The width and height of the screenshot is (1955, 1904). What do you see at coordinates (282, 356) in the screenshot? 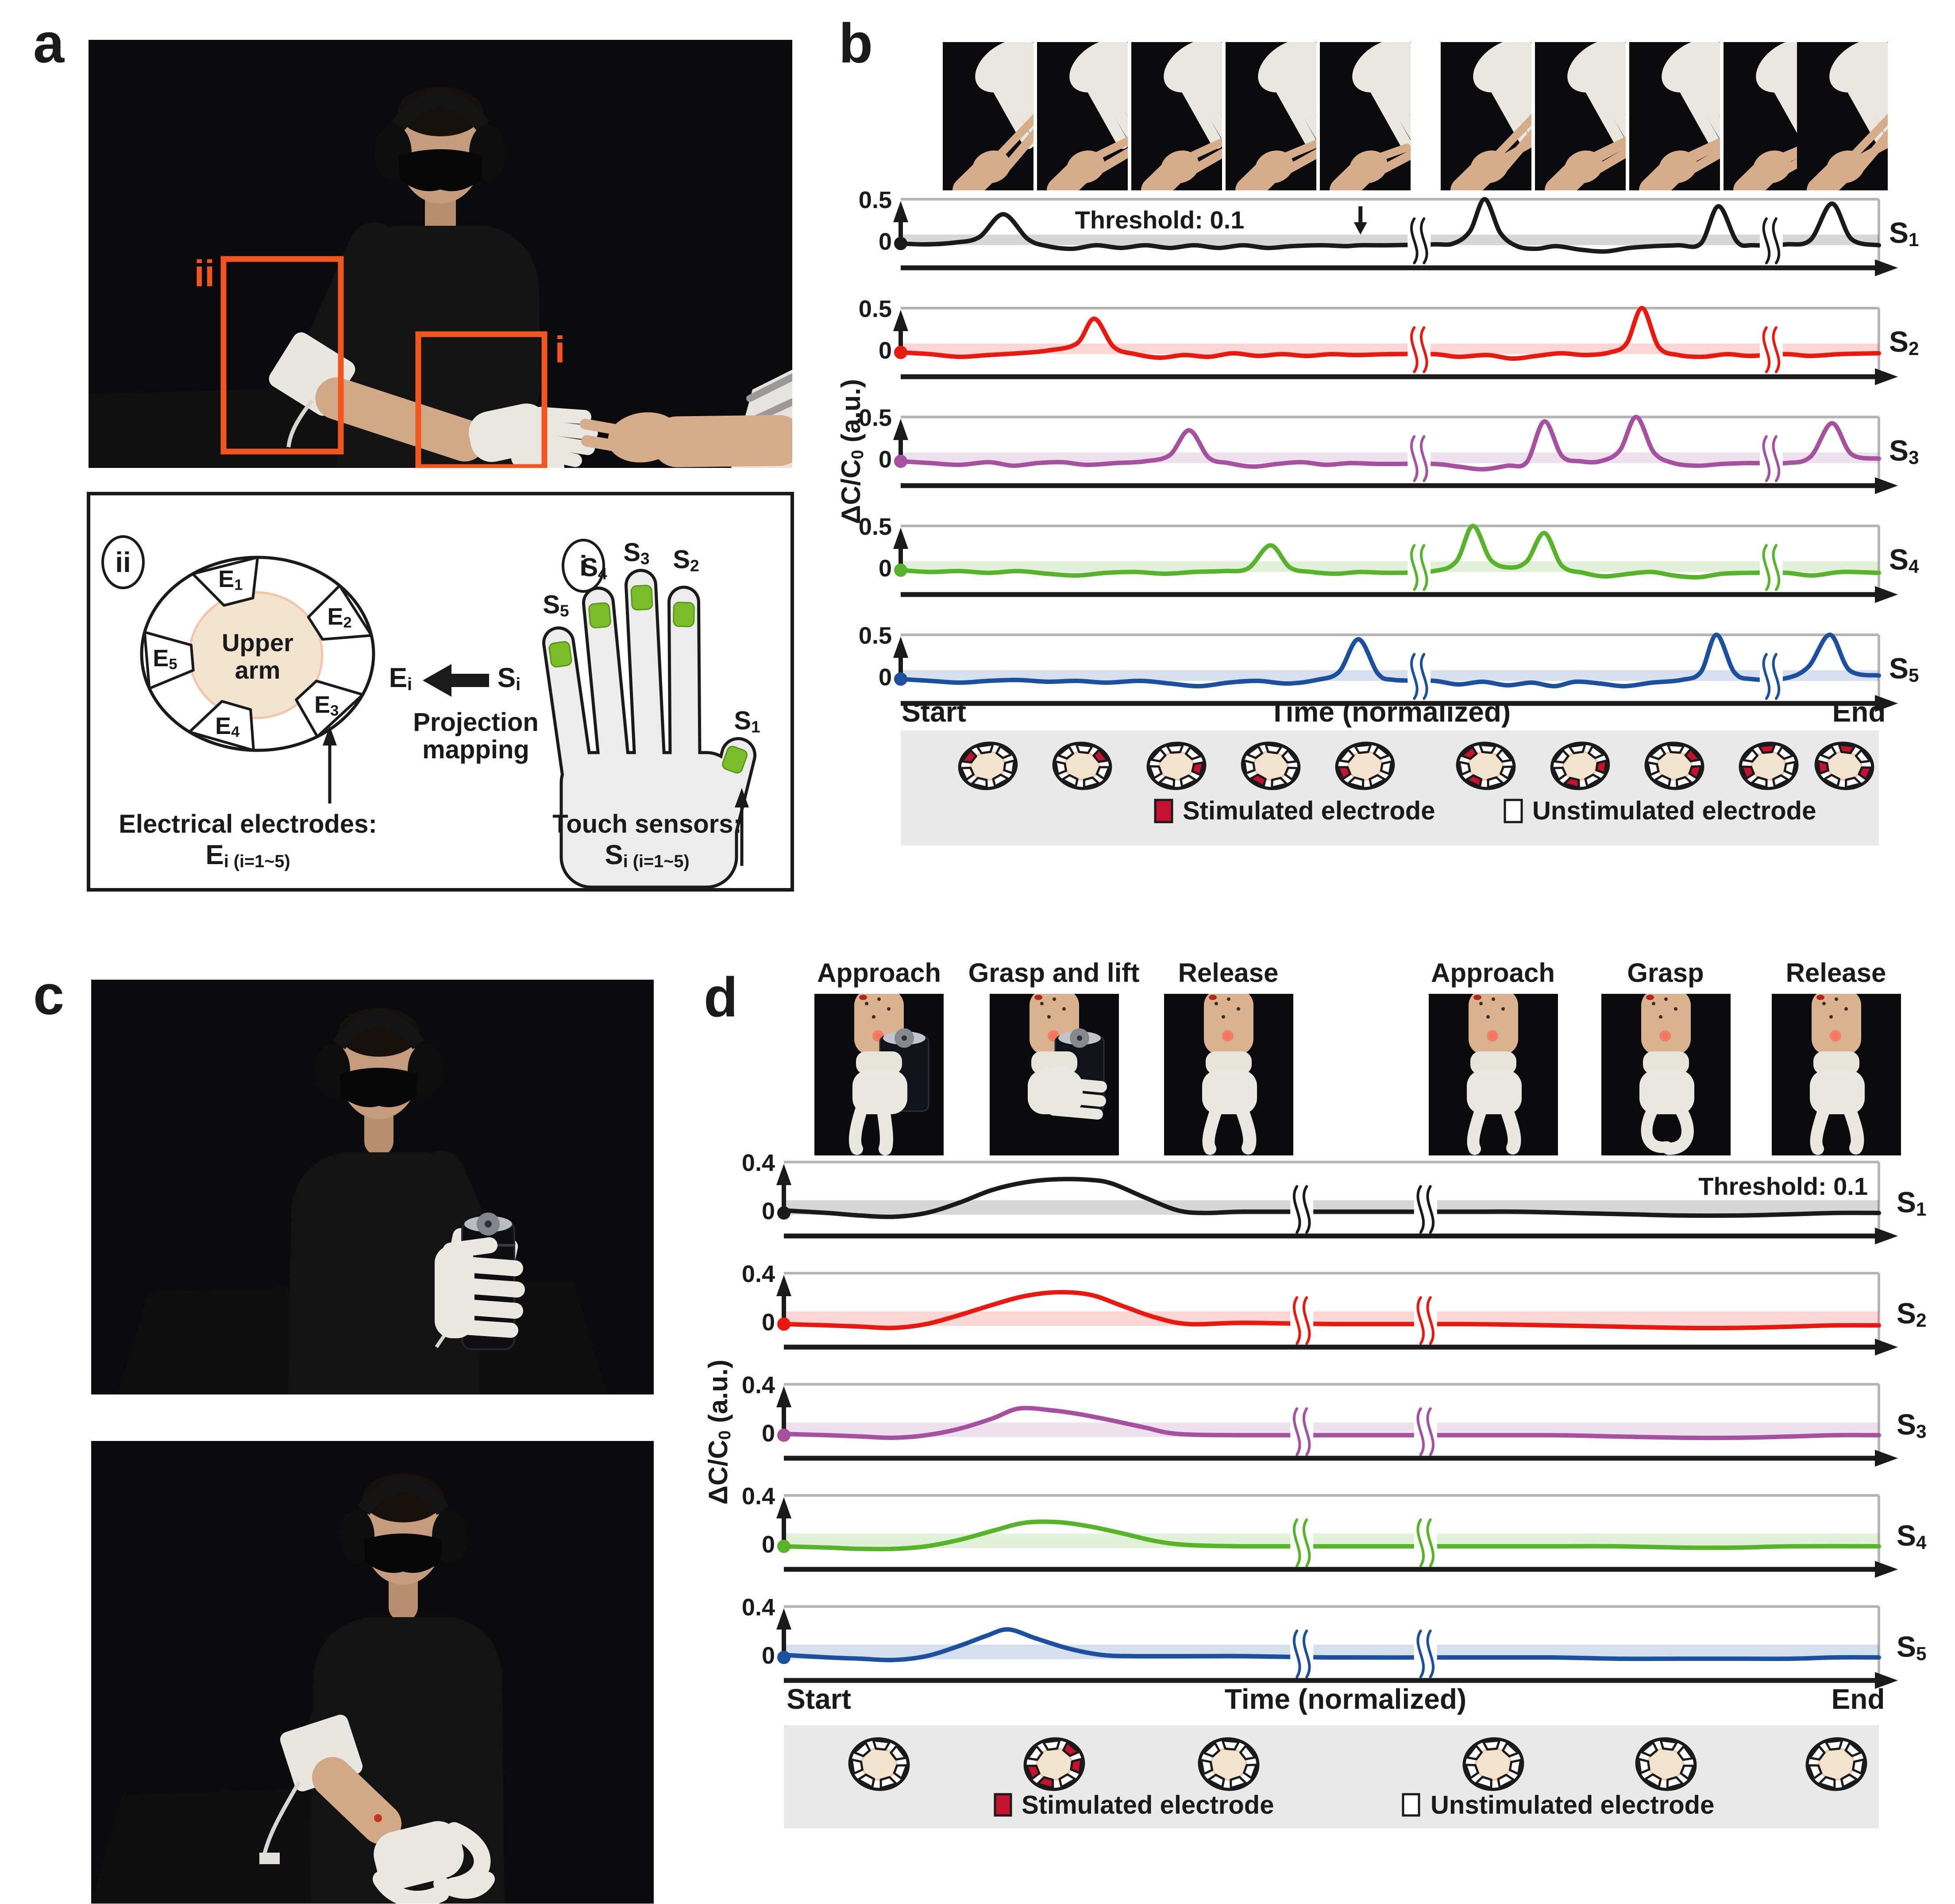
I see `roi-box-ii` at bounding box center [282, 356].